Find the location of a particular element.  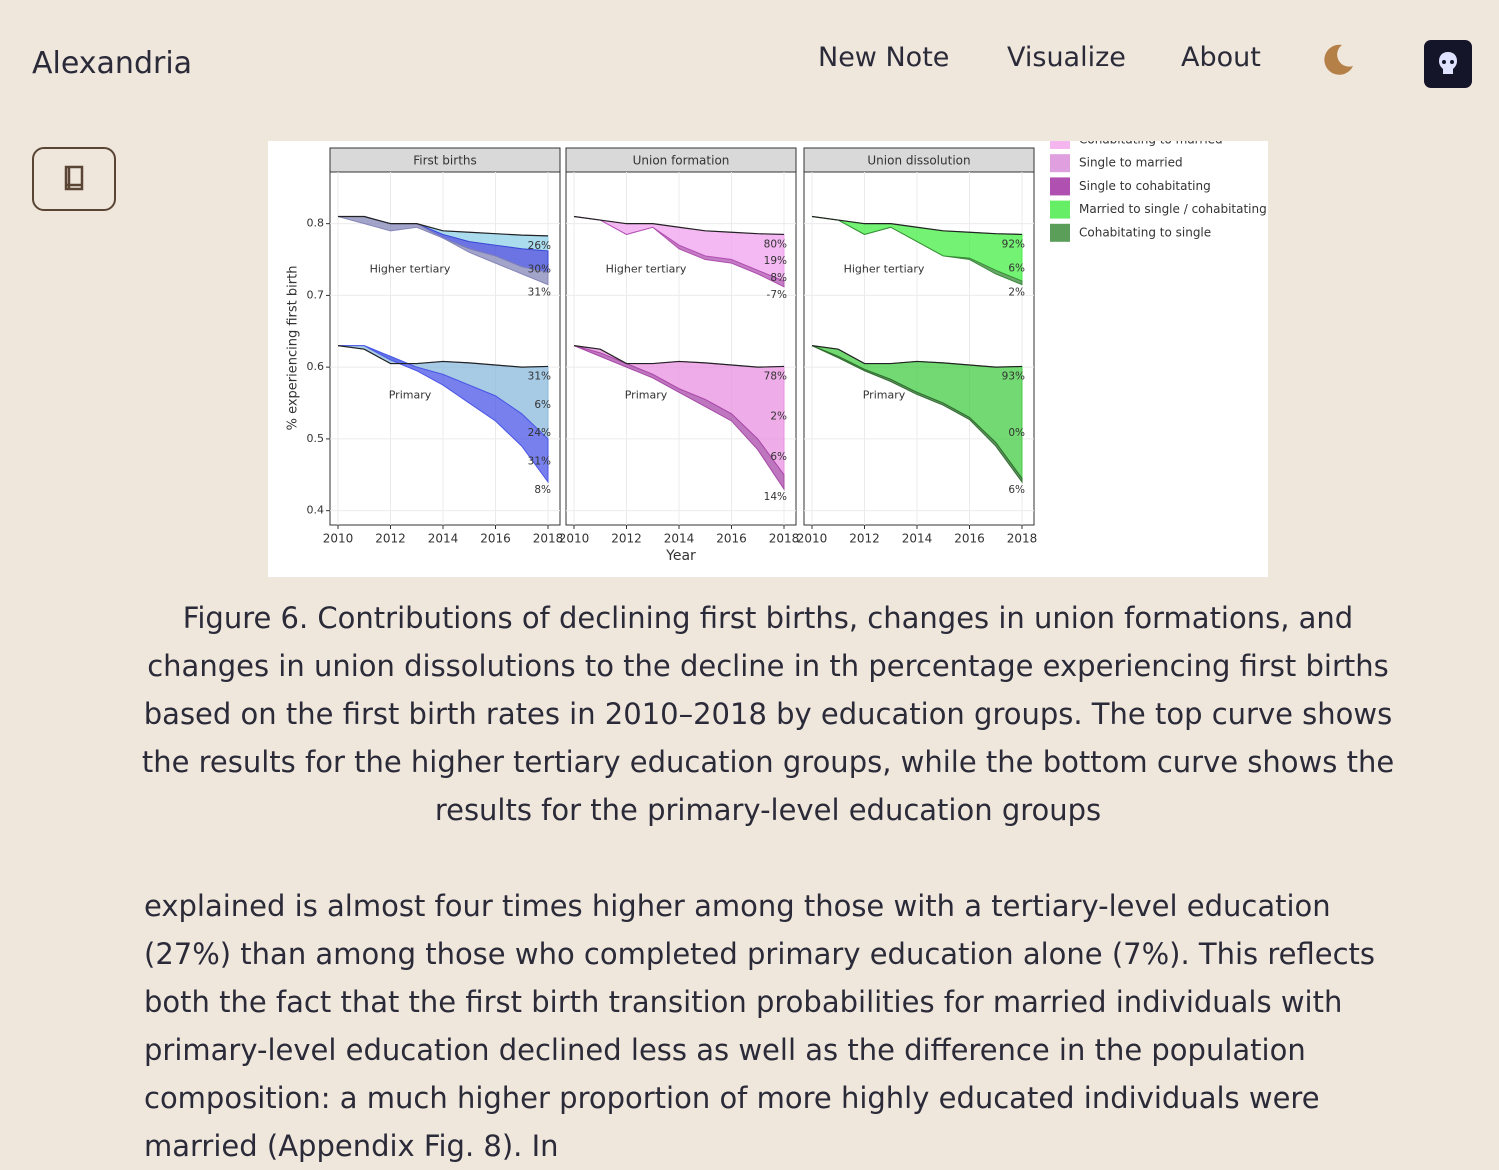

theme-toggle is located at coordinates (1338, 60).